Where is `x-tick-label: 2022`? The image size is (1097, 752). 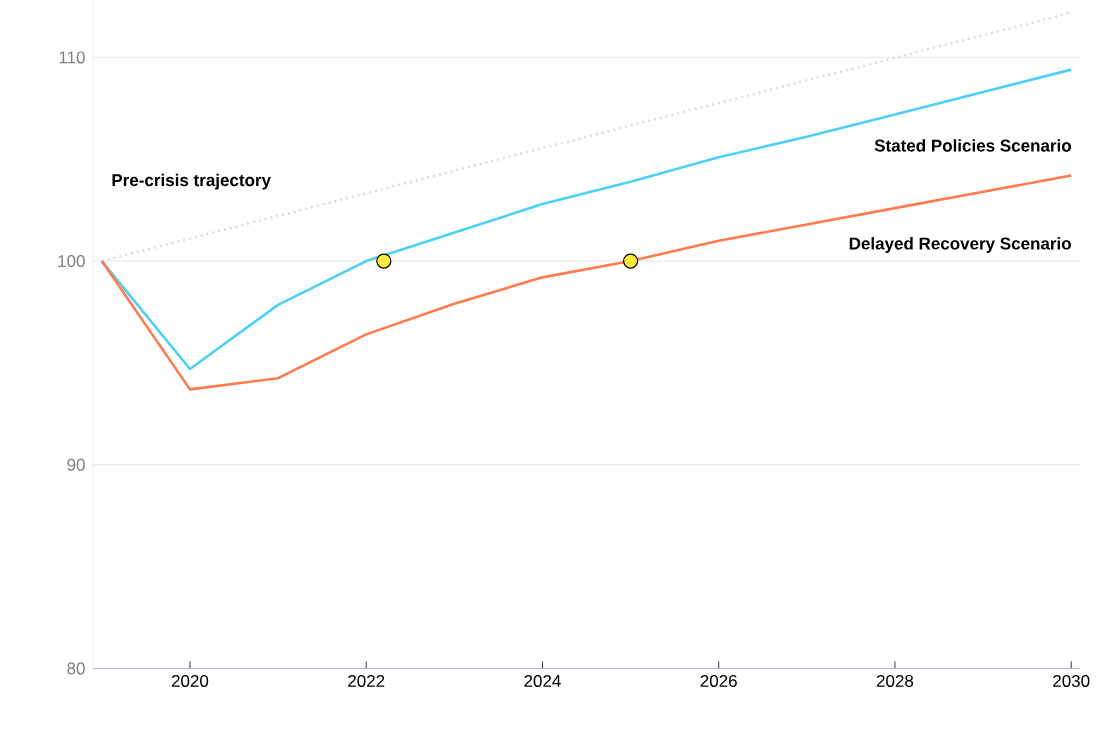
x-tick-label: 2022 is located at coordinates (366, 680).